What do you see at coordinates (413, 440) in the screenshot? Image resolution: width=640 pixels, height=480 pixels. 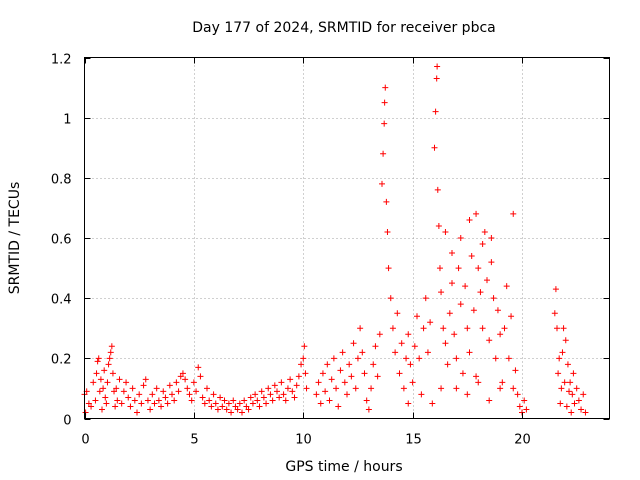 I see `x-tick-label: 15` at bounding box center [413, 440].